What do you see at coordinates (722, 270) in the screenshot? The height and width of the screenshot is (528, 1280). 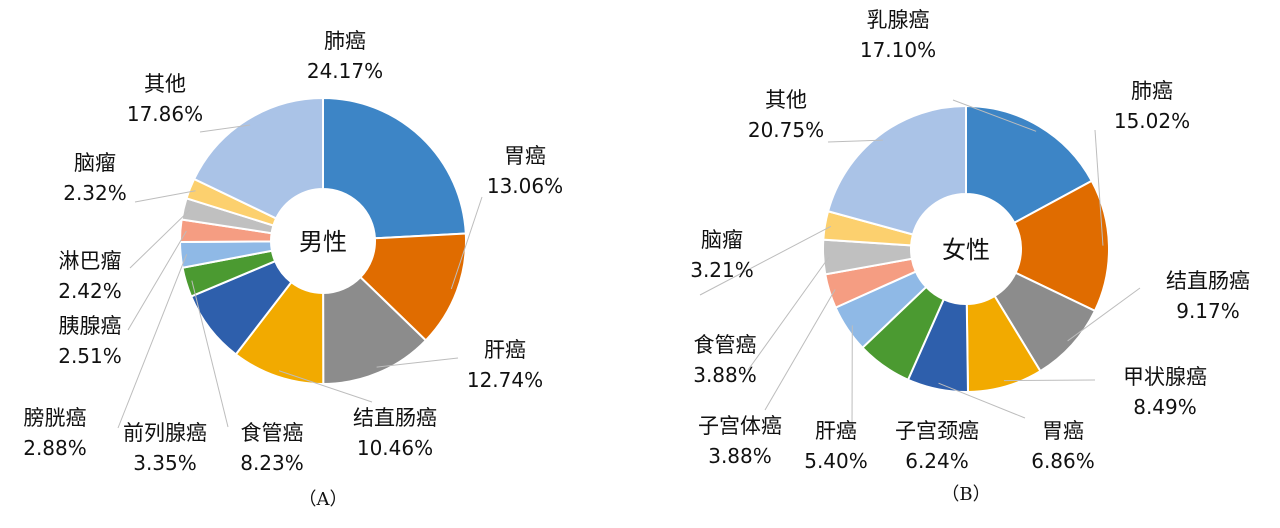 I see `slice-value-label: 3.21%` at bounding box center [722, 270].